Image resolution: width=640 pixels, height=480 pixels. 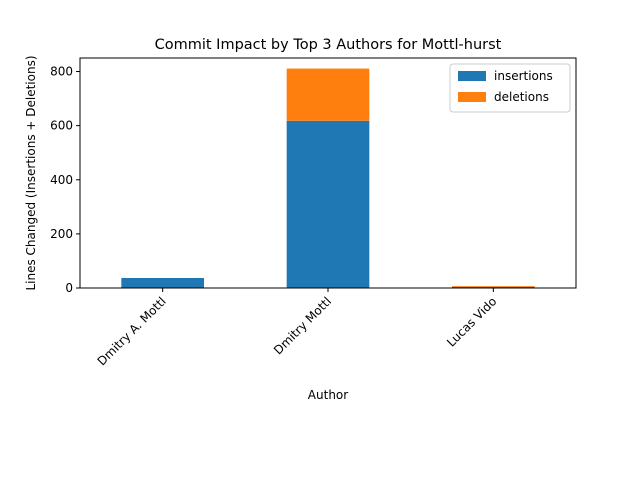 What do you see at coordinates (61, 180) in the screenshot?
I see `y-tick-label: 400` at bounding box center [61, 180].